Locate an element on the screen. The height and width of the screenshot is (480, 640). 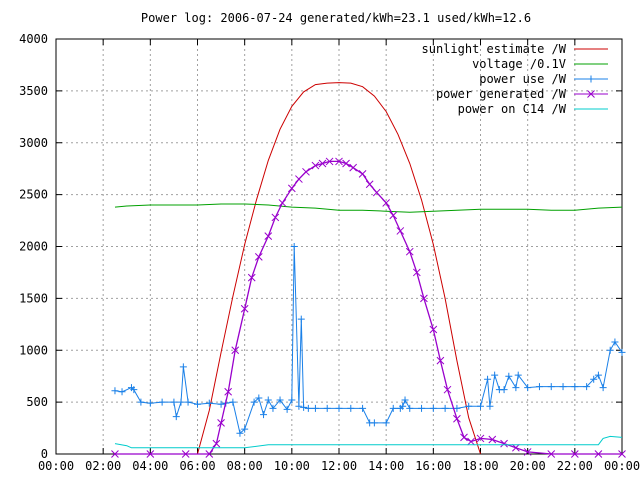
x-tick-label: 14:00 is located at coordinates (386, 466).